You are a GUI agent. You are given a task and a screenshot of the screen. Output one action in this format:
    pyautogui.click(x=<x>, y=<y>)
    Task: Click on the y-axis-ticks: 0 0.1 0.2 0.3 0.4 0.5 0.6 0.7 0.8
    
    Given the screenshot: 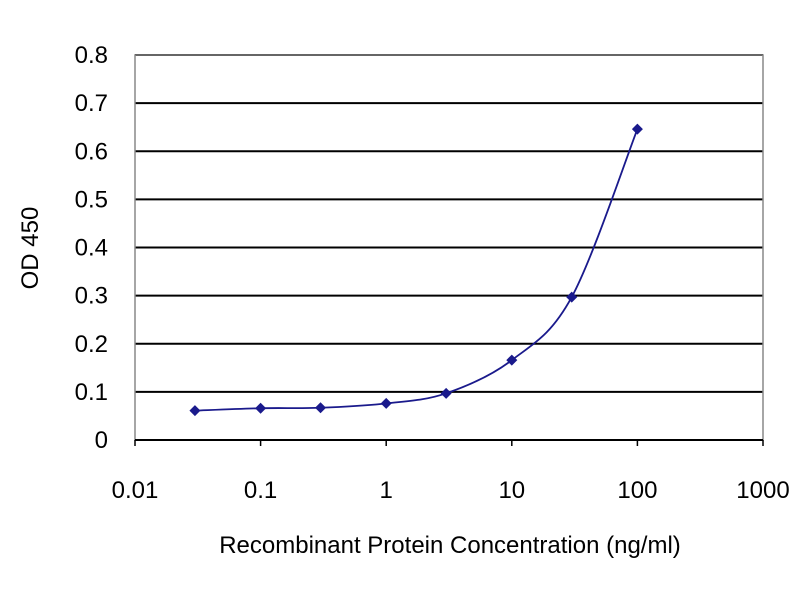 What is the action you would take?
    pyautogui.click(x=91, y=248)
    